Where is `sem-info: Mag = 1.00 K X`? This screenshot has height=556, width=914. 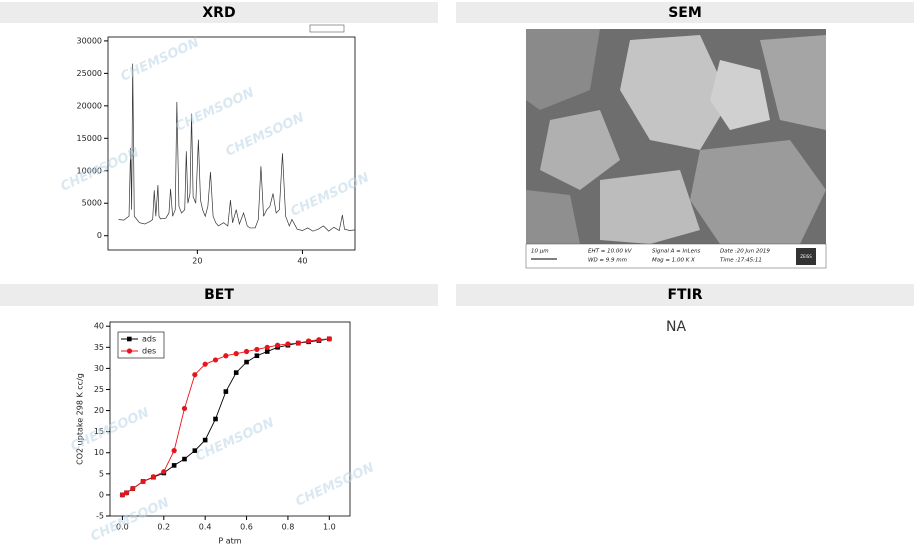 sem-info: Mag = 1.00 K X is located at coordinates (673, 261).